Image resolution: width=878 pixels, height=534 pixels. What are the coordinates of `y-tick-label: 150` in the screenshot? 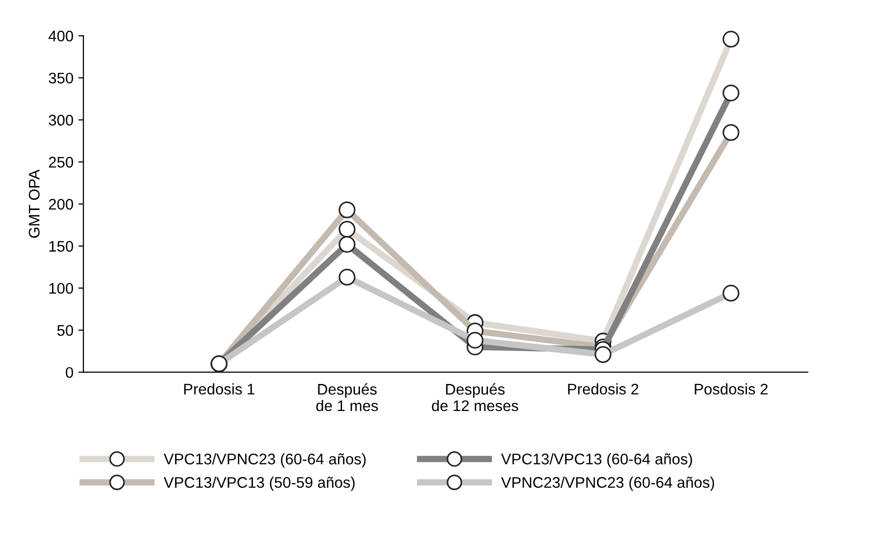 It's located at (61, 246).